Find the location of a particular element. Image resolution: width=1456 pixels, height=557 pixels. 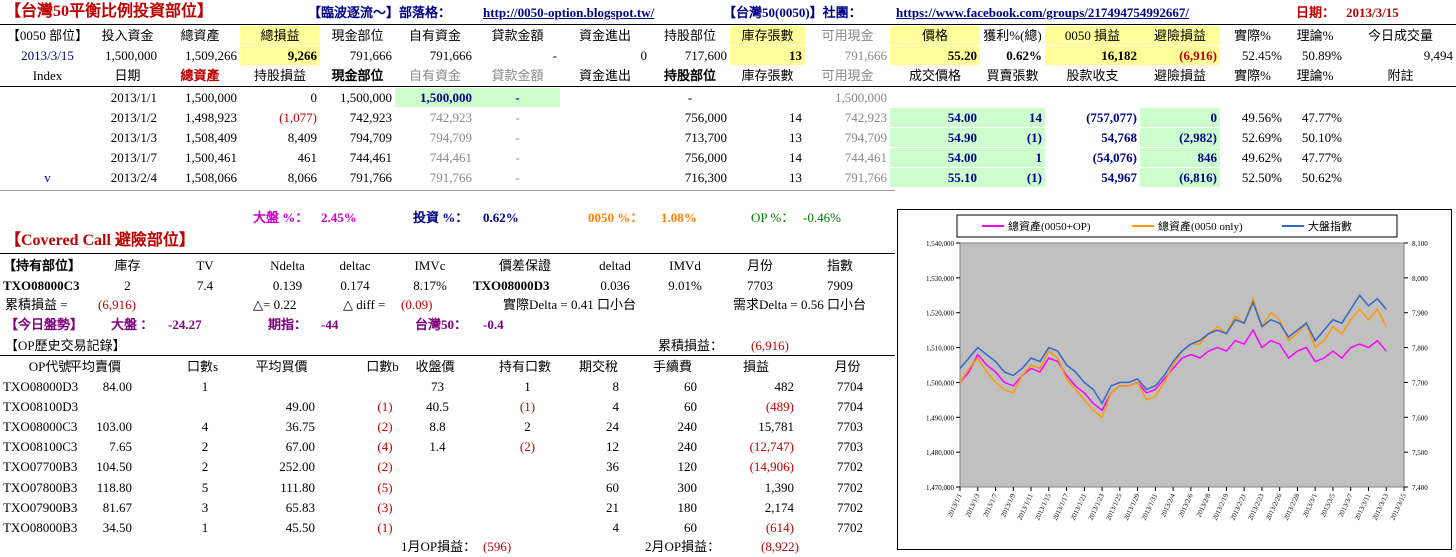

header-cell: 總資產 is located at coordinates (200, 75).